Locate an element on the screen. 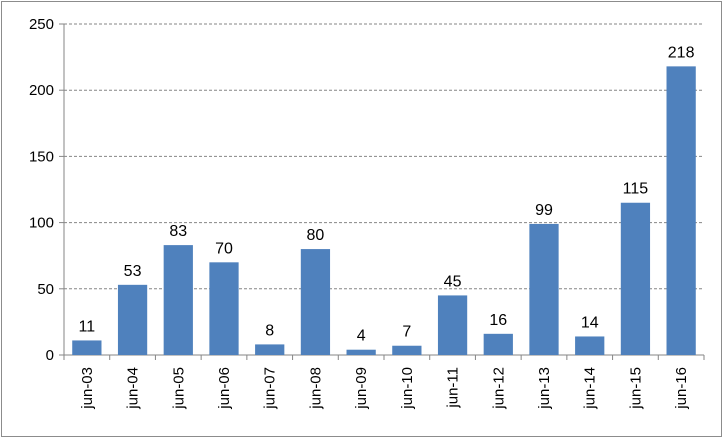 This screenshot has height=440, width=725. data-label-jun-10: 7 is located at coordinates (406, 332).